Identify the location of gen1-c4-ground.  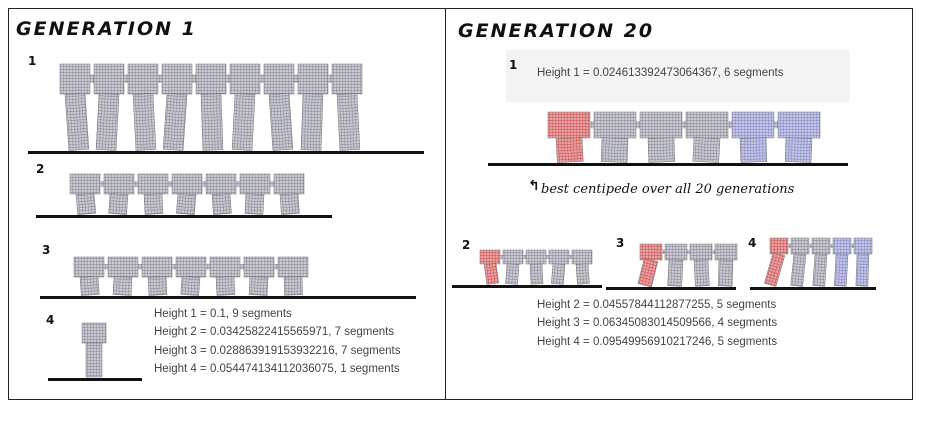
(95, 379).